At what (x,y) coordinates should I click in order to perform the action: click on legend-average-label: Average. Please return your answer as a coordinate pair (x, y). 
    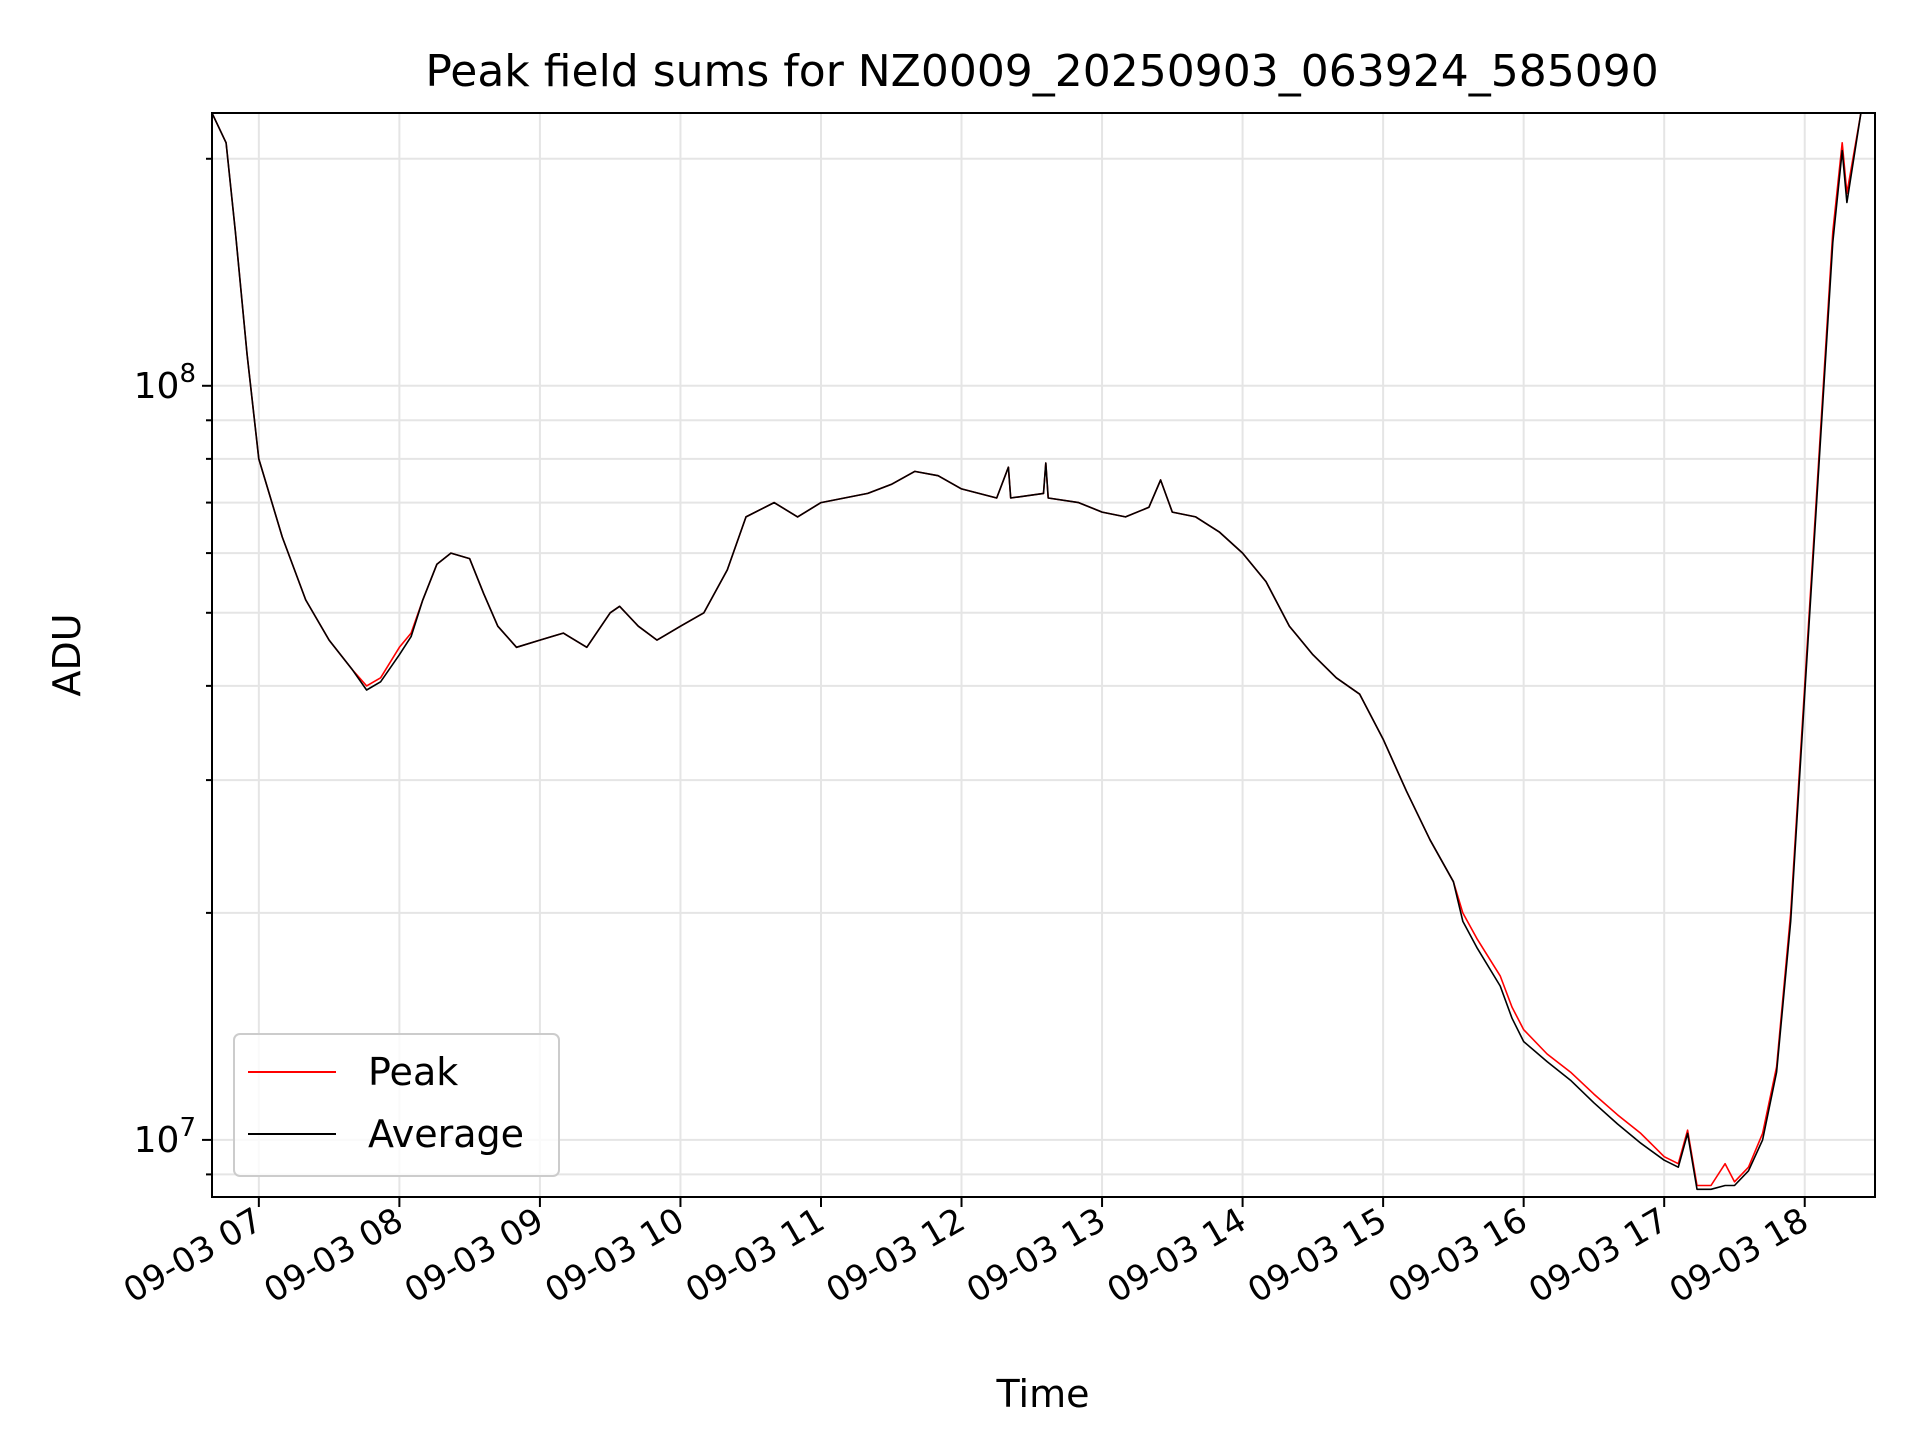
    Looking at the image, I should click on (446, 1134).